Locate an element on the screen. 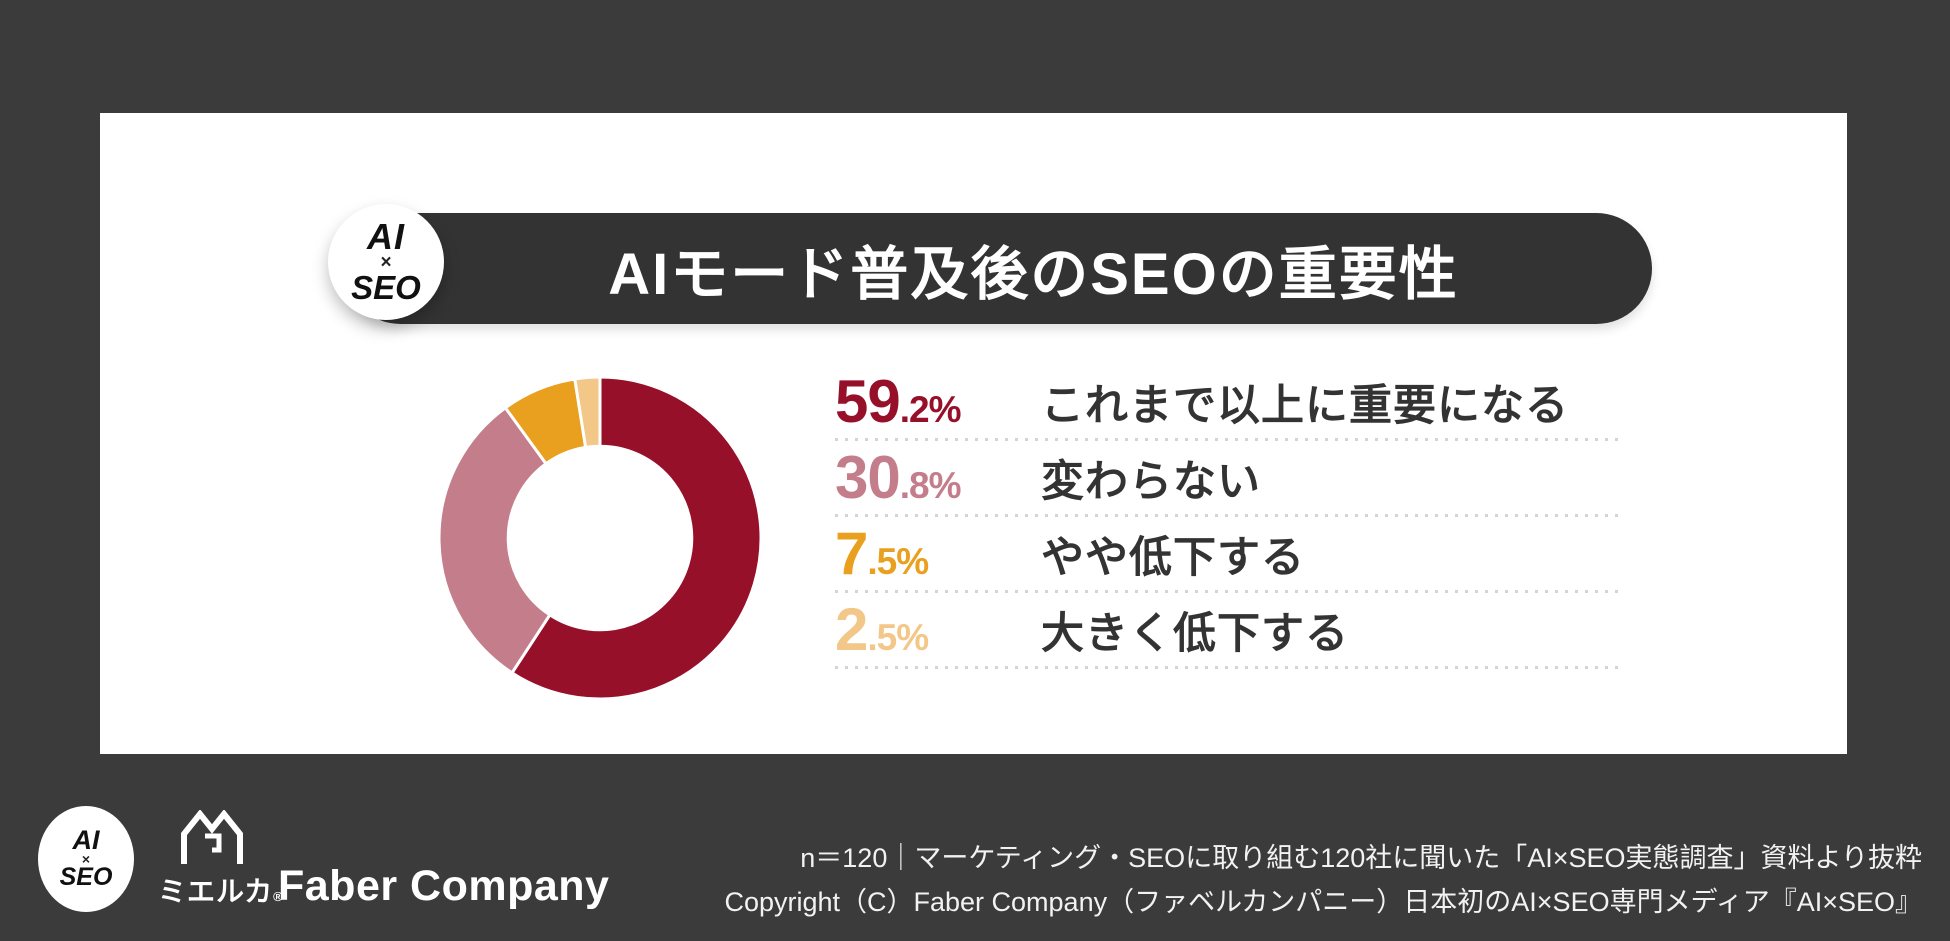 This screenshot has height=941, width=1950. legend-row: 59.2% これまで以上に重要になる is located at coordinates (1230, 401).